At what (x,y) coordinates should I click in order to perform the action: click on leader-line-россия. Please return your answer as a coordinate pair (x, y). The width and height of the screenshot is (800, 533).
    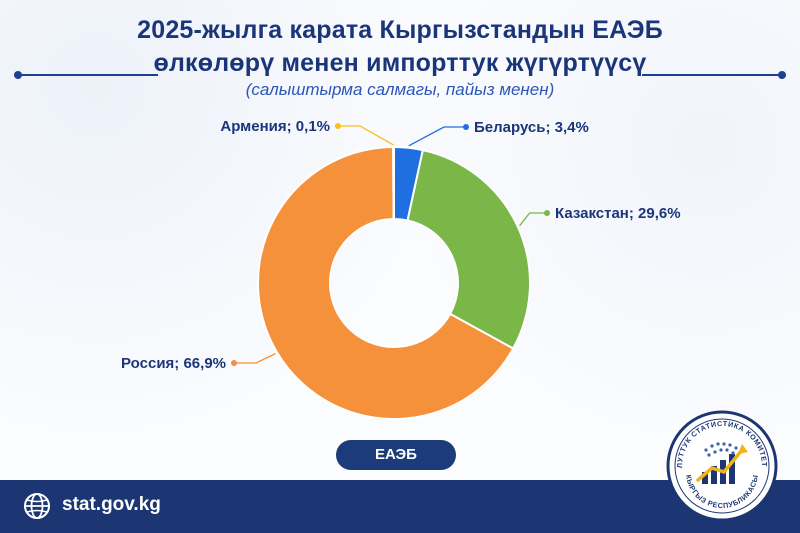
    Looking at the image, I should click on (255, 358).